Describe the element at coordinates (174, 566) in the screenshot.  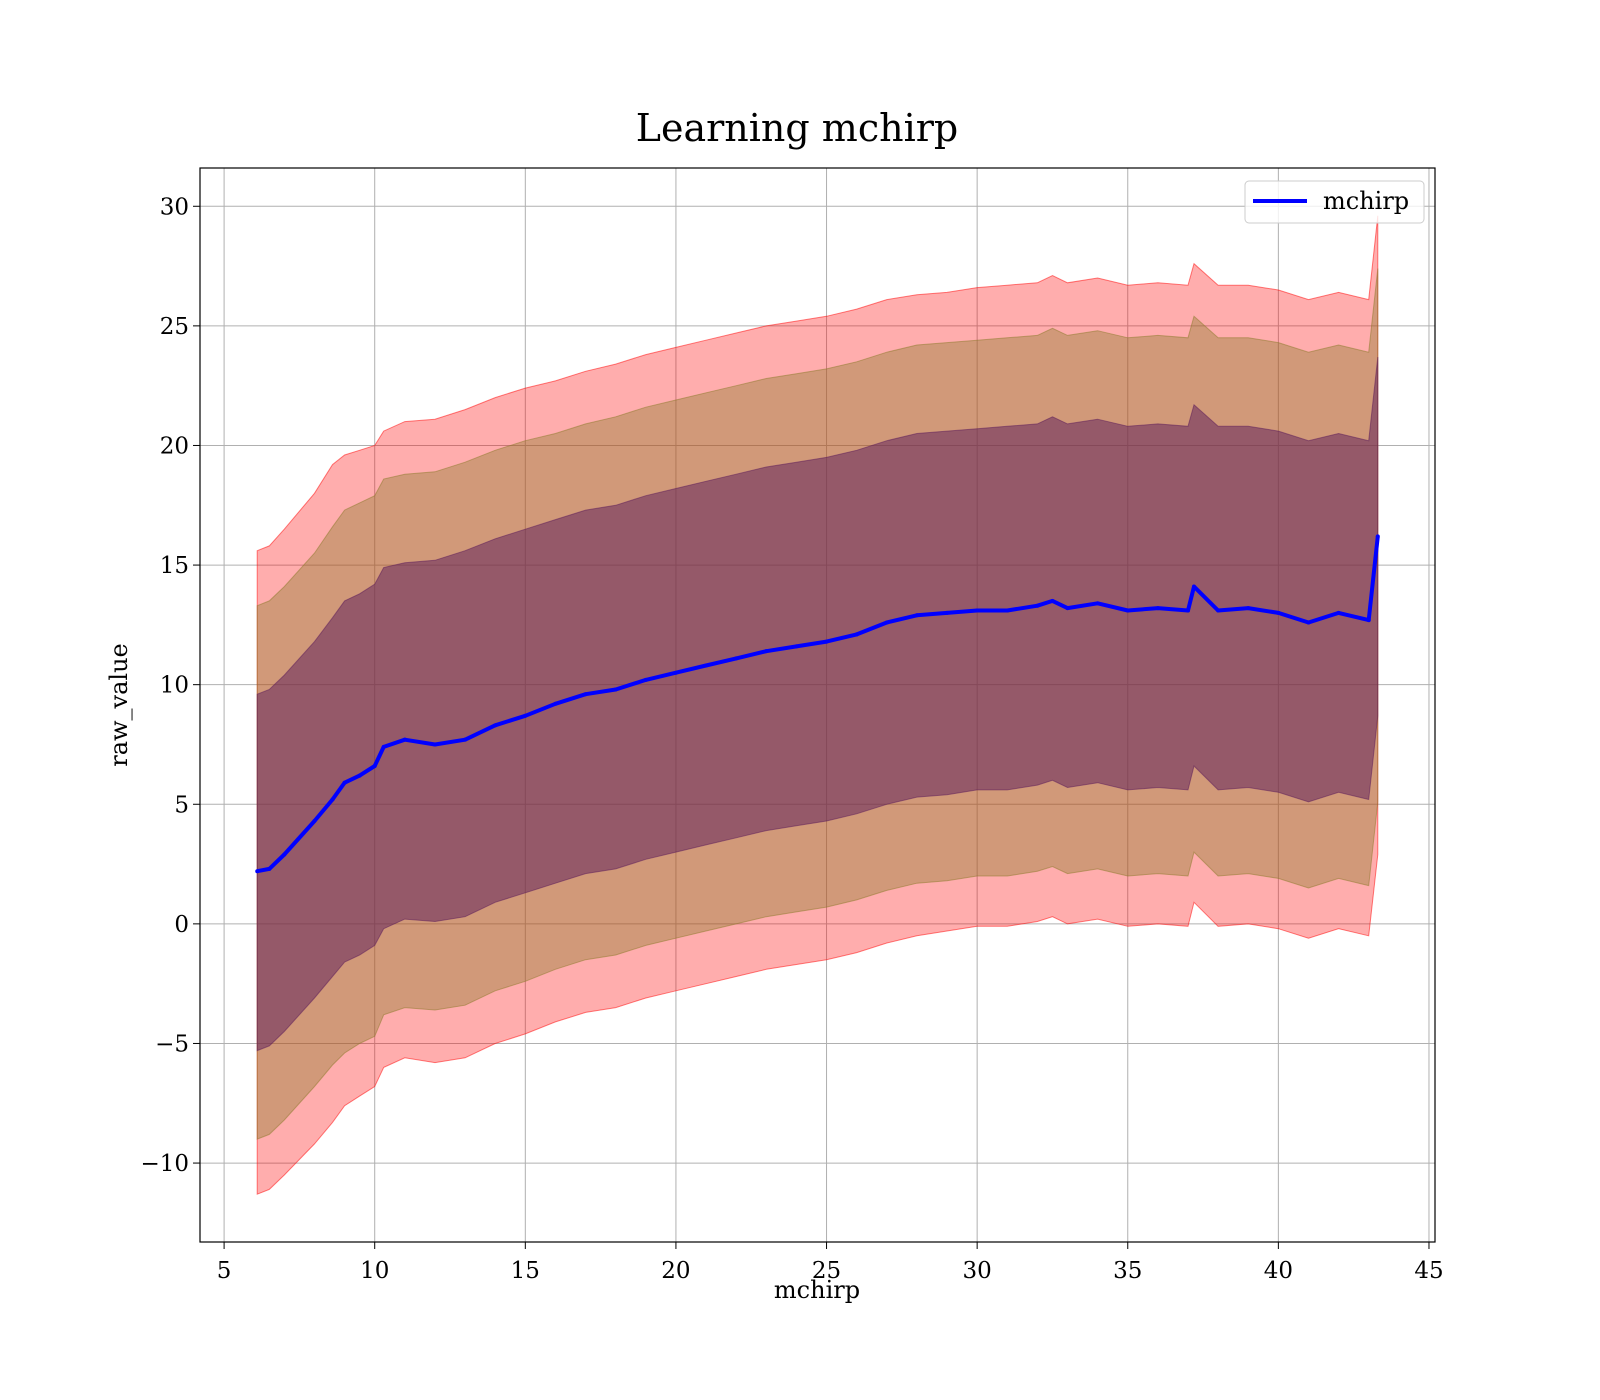
I see `y-tick-label-5: 15` at that location.